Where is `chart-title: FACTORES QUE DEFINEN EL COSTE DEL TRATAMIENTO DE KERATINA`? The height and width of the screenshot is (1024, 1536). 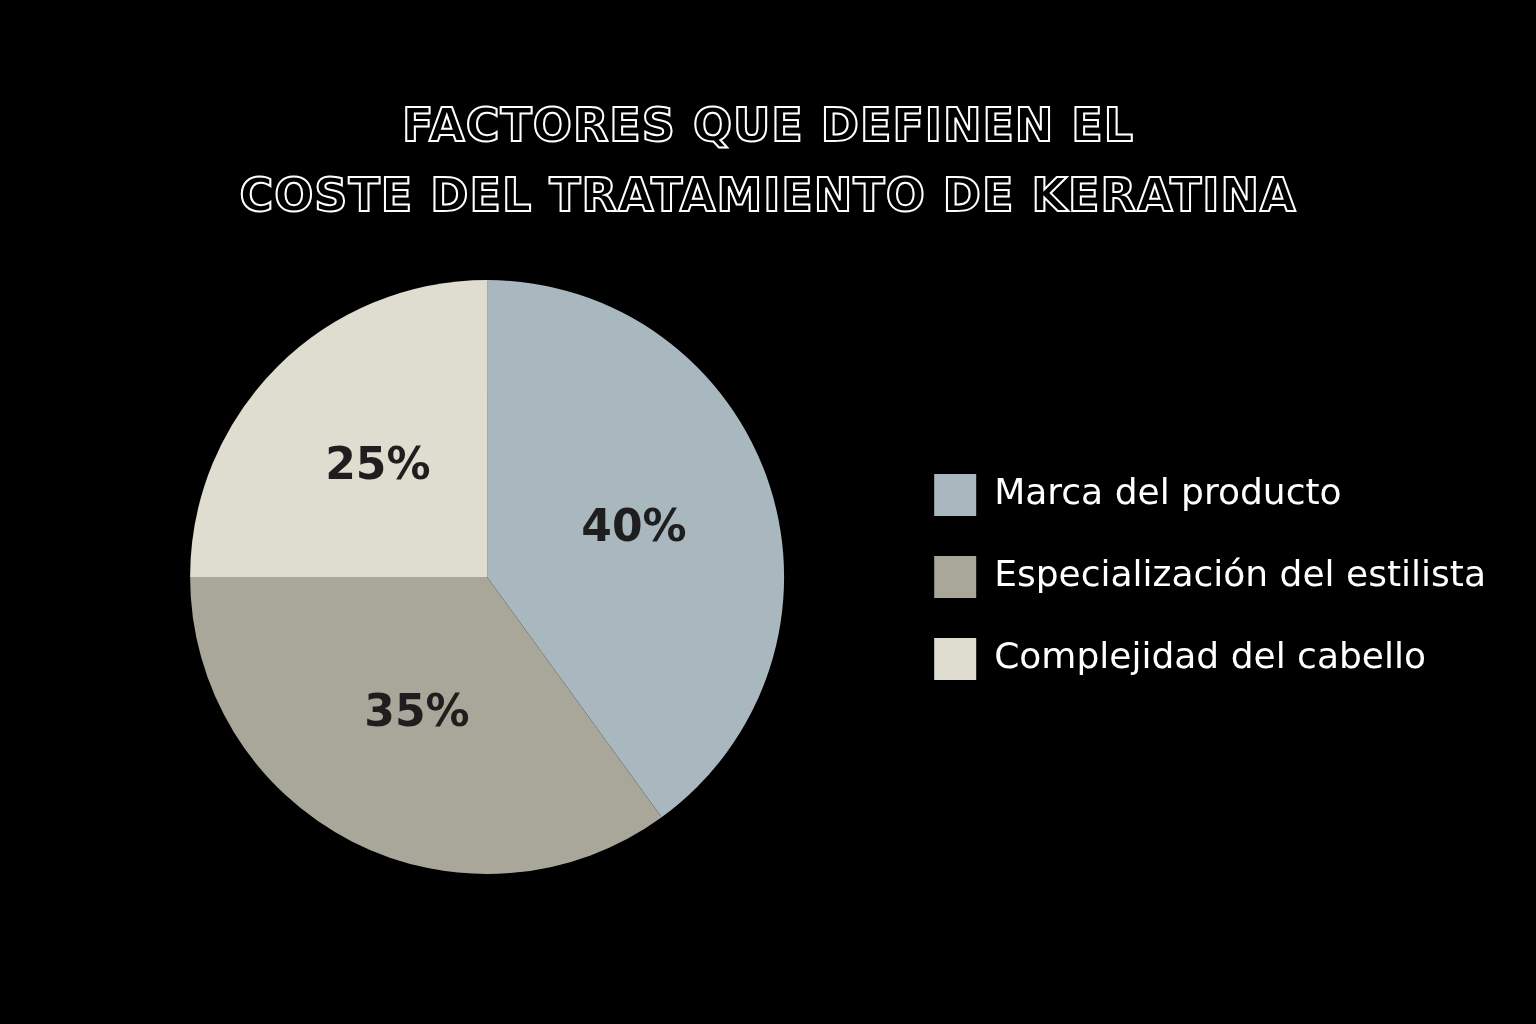
chart-title: FACTORES QUE DEFINEN EL COSTE DEL TRATAMIENTO DE KERATINA is located at coordinates (768, 160).